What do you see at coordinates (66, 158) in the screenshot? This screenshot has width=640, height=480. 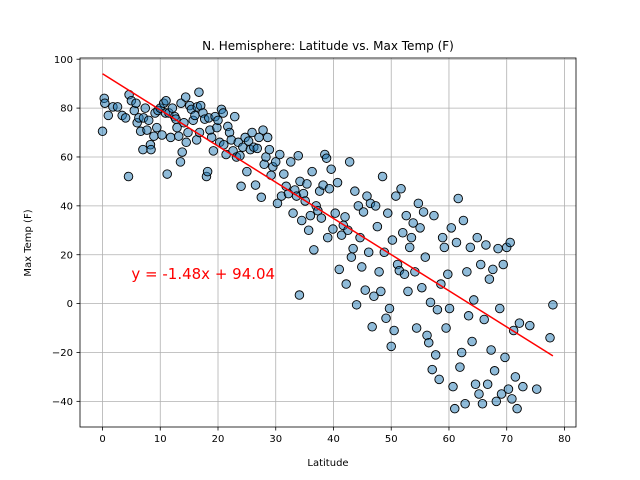 I see `y-tick-label: 60` at bounding box center [66, 158].